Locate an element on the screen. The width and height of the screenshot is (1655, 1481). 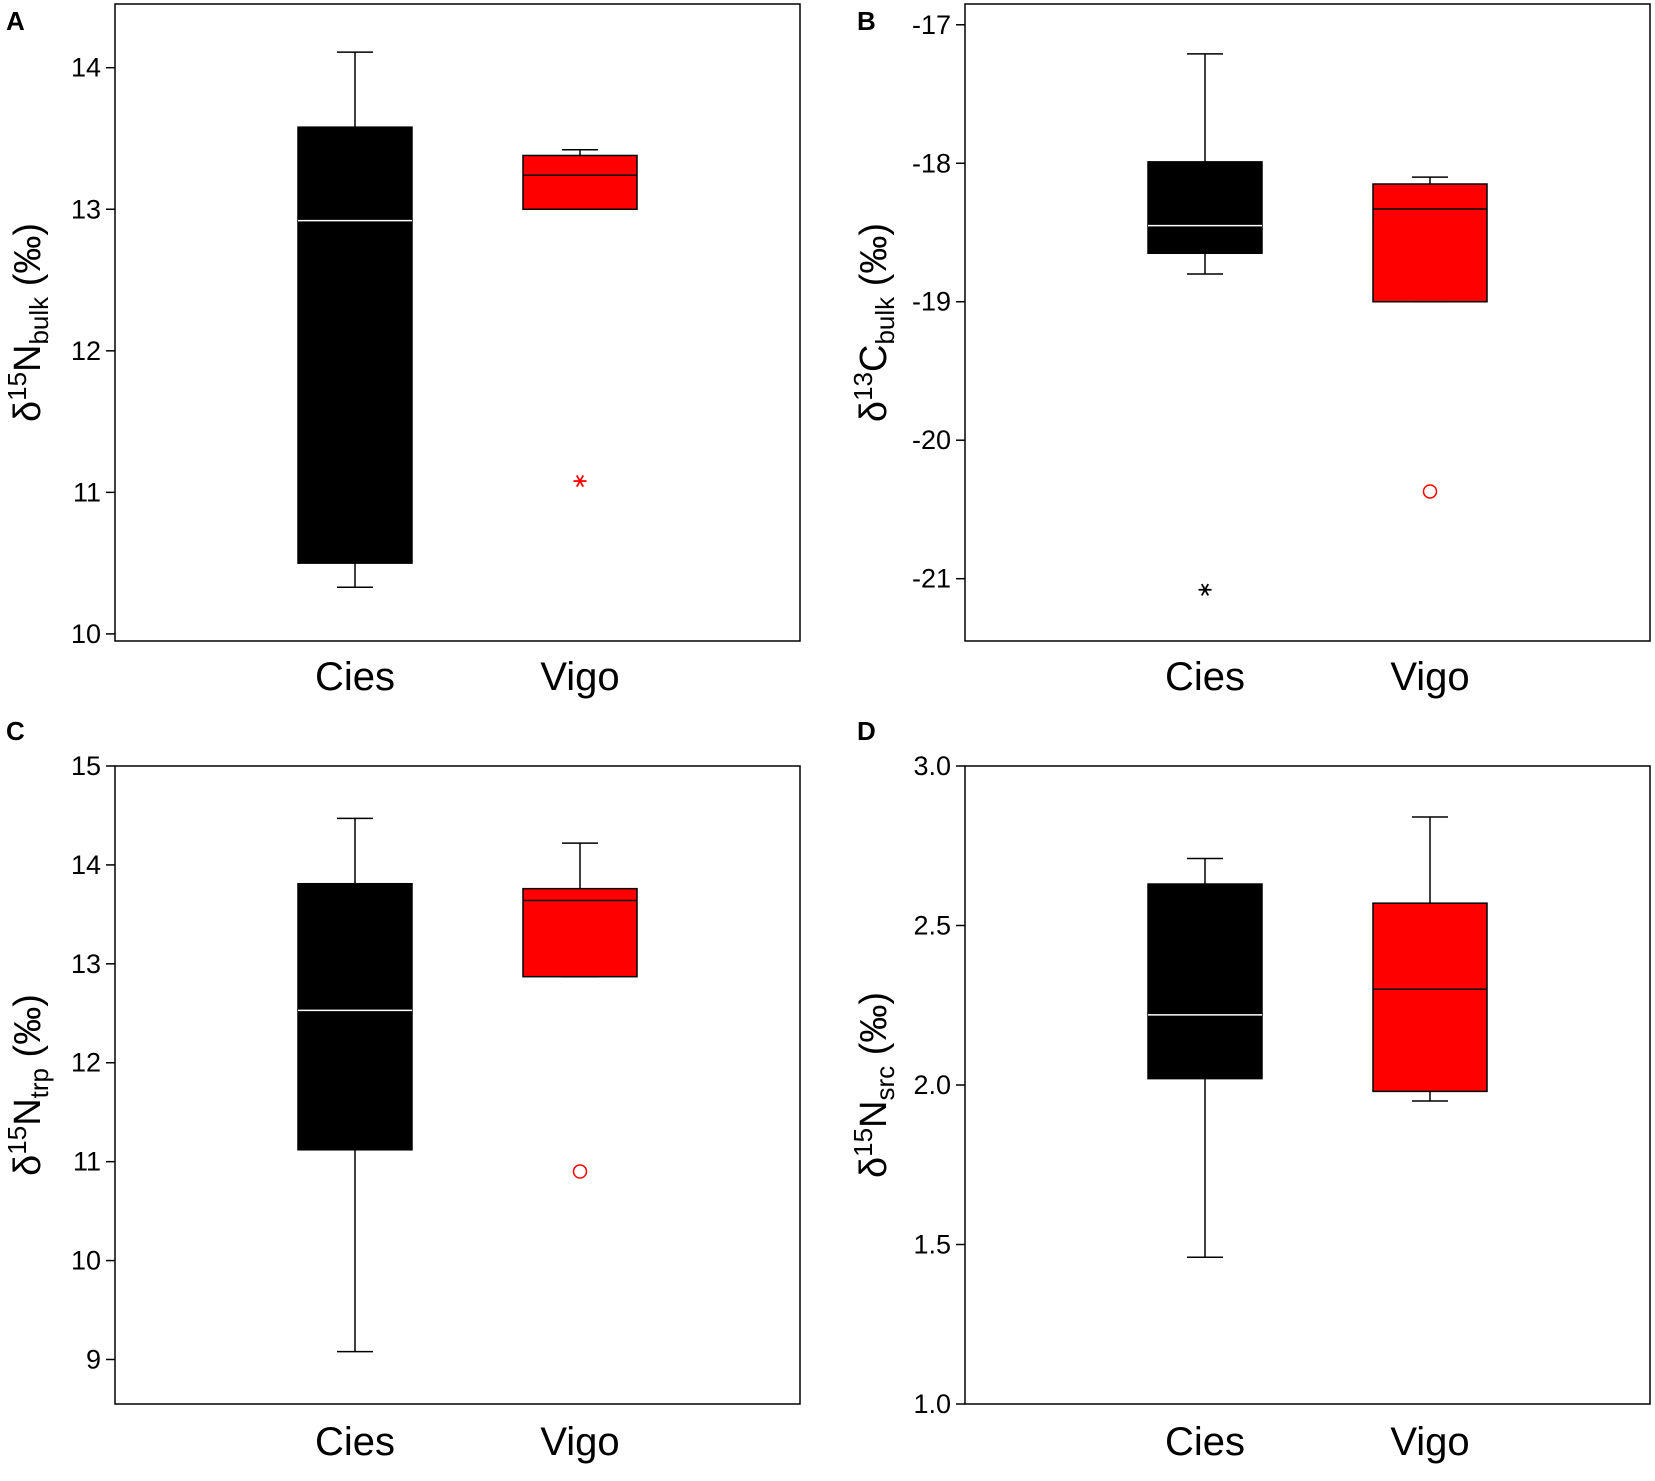
panel-d-ytick-label: 3.0 is located at coordinates (932, 766).